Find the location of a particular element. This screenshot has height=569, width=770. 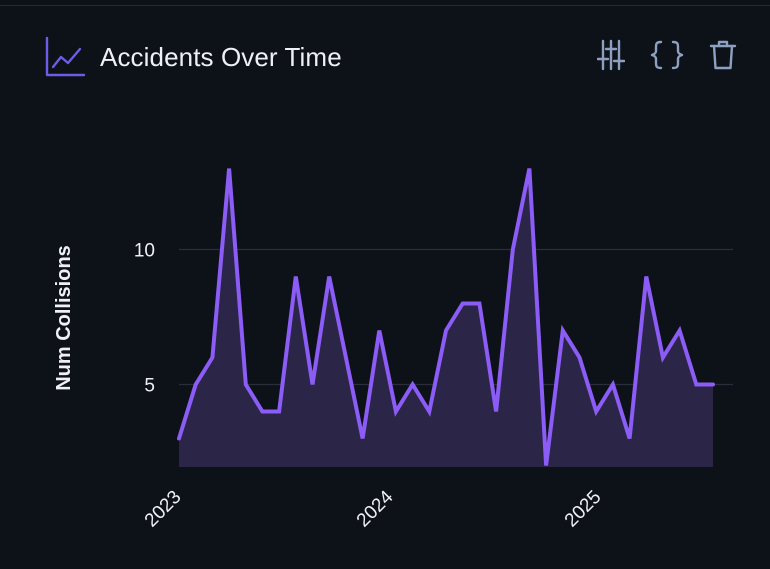

x-tick-label: 2023 is located at coordinates (163, 509).